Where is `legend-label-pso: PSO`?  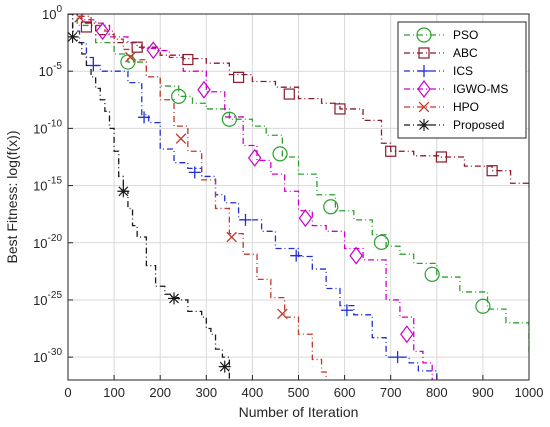 legend-label-pso: PSO is located at coordinates (465, 35).